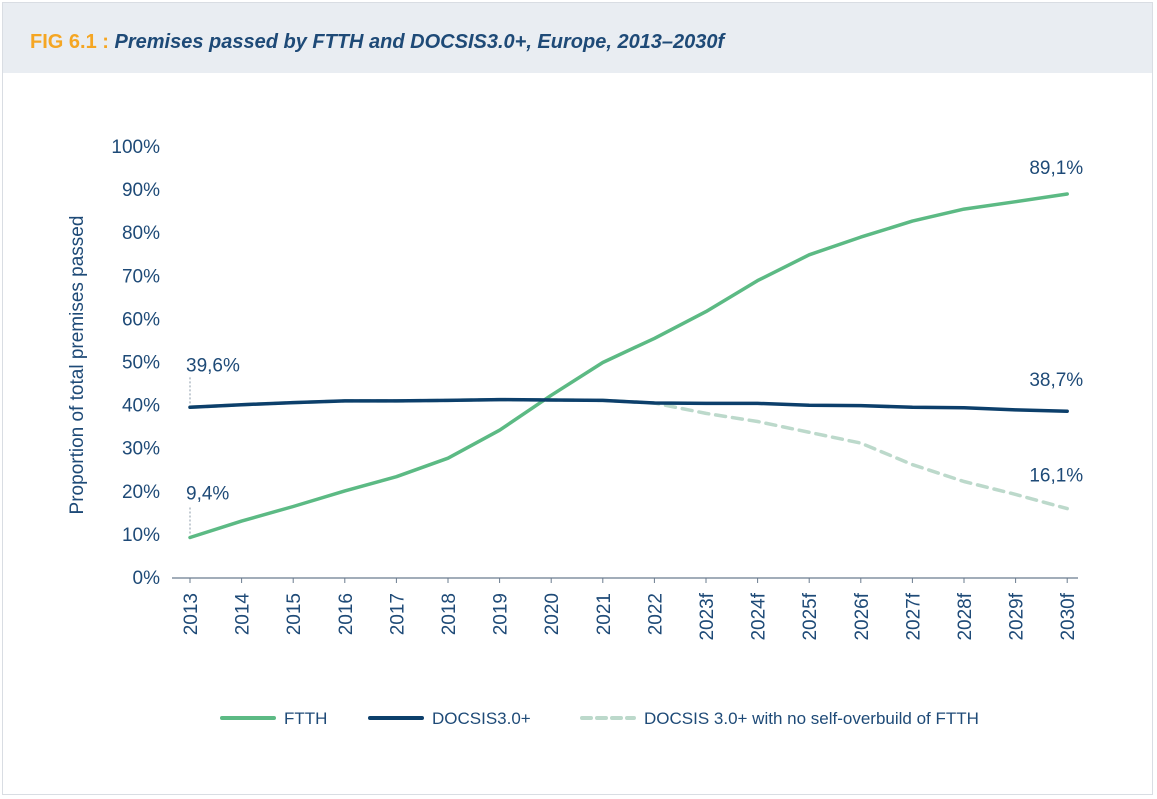  What do you see at coordinates (294, 614) in the screenshot?
I see `x-tick-label: 2015` at bounding box center [294, 614].